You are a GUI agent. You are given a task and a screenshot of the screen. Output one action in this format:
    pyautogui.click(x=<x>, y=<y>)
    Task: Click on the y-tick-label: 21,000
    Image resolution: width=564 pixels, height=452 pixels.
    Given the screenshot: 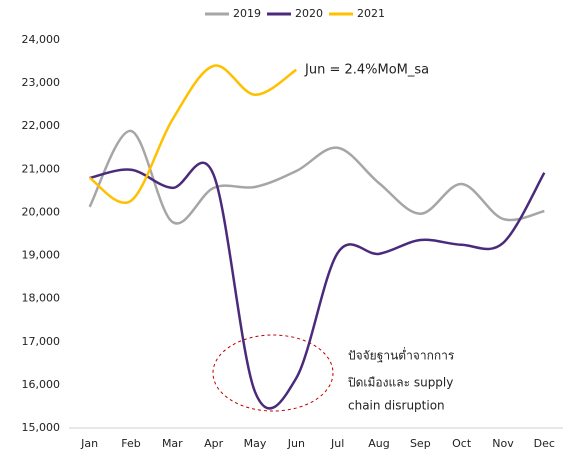 What is the action you would take?
    pyautogui.click(x=41, y=168)
    